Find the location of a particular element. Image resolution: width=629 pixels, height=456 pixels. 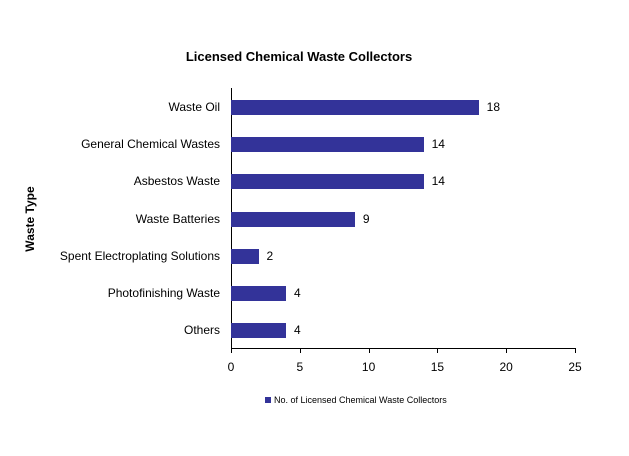

category-label: Others is located at coordinates (201, 330).